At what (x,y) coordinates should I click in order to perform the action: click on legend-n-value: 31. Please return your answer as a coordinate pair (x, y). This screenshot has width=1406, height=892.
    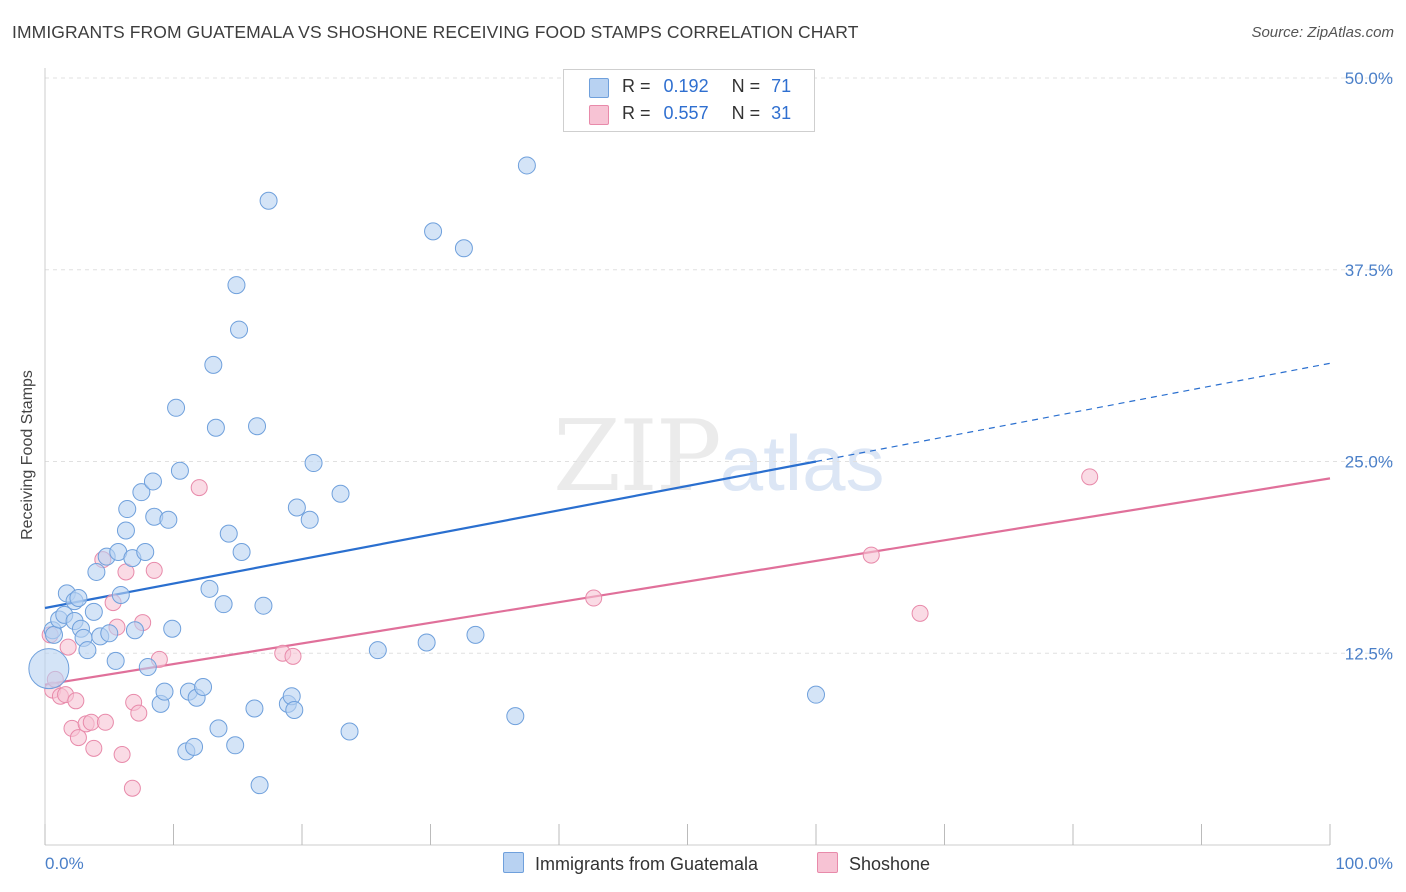
    Looking at the image, I should click on (781, 113).